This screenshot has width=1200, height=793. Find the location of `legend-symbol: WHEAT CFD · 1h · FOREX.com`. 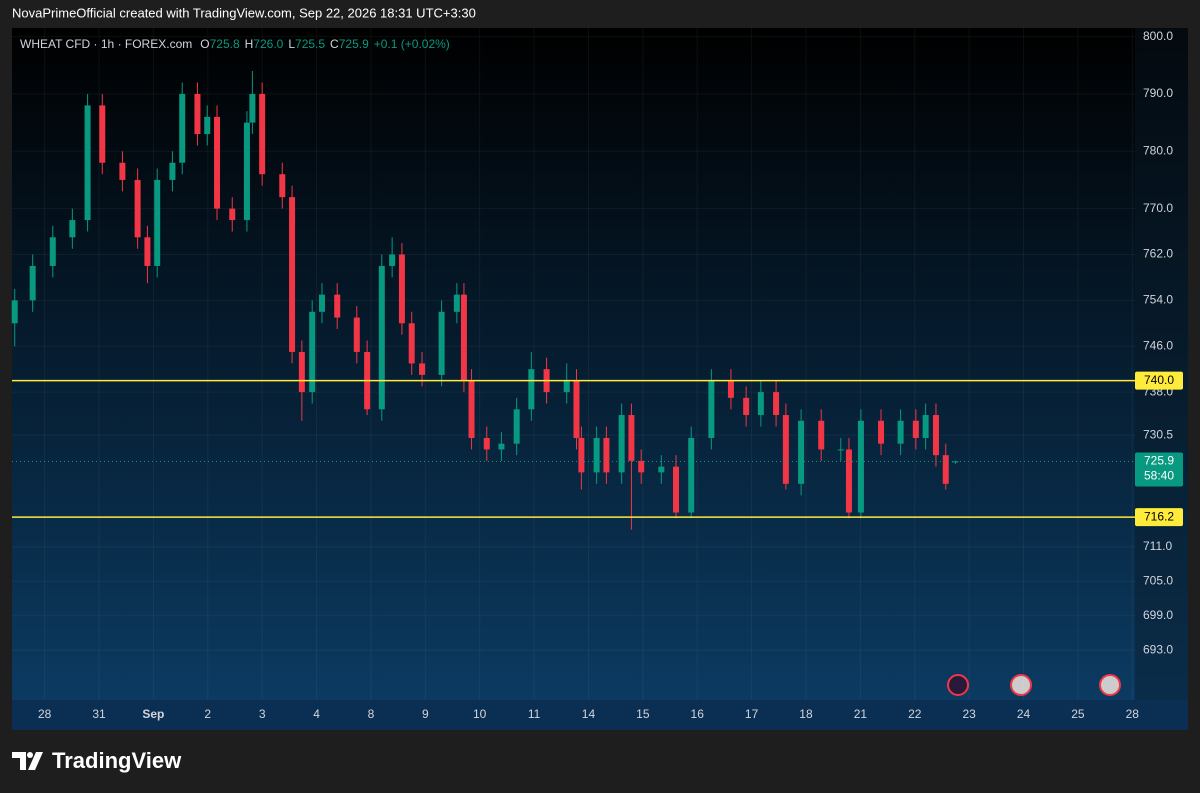

legend-symbol: WHEAT CFD · 1h · FOREX.com is located at coordinates (106, 44).